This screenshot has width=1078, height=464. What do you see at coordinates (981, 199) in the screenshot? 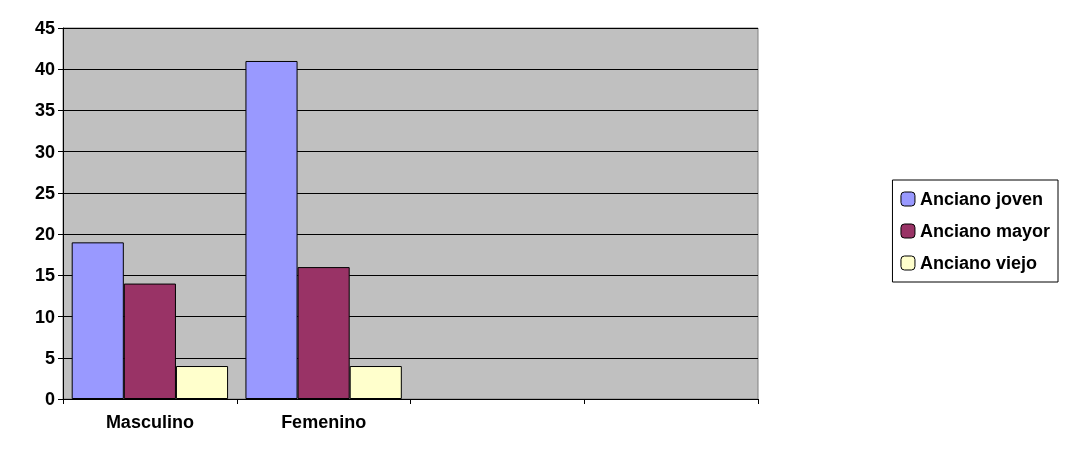
I see `legend-label: Anciano joven` at bounding box center [981, 199].